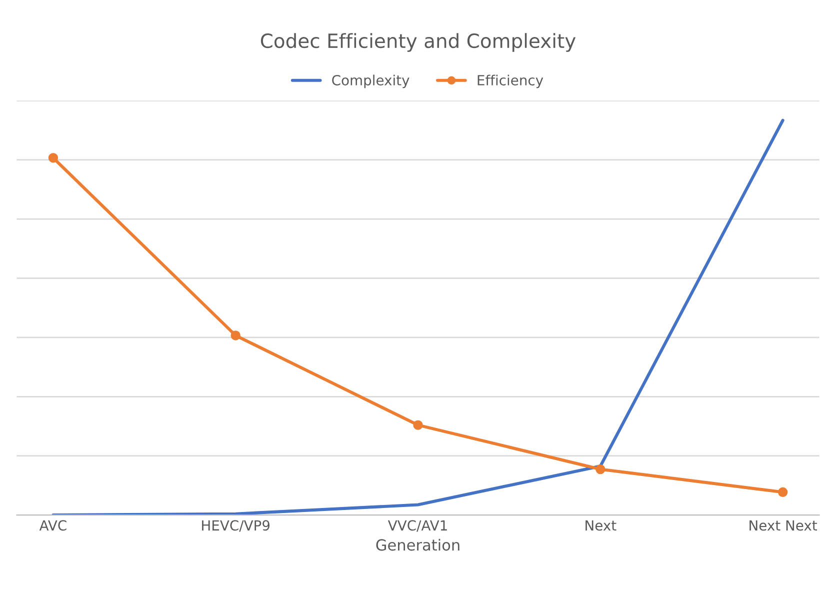  What do you see at coordinates (784, 525) in the screenshot?
I see `x-tick-label: Next Next` at bounding box center [784, 525].